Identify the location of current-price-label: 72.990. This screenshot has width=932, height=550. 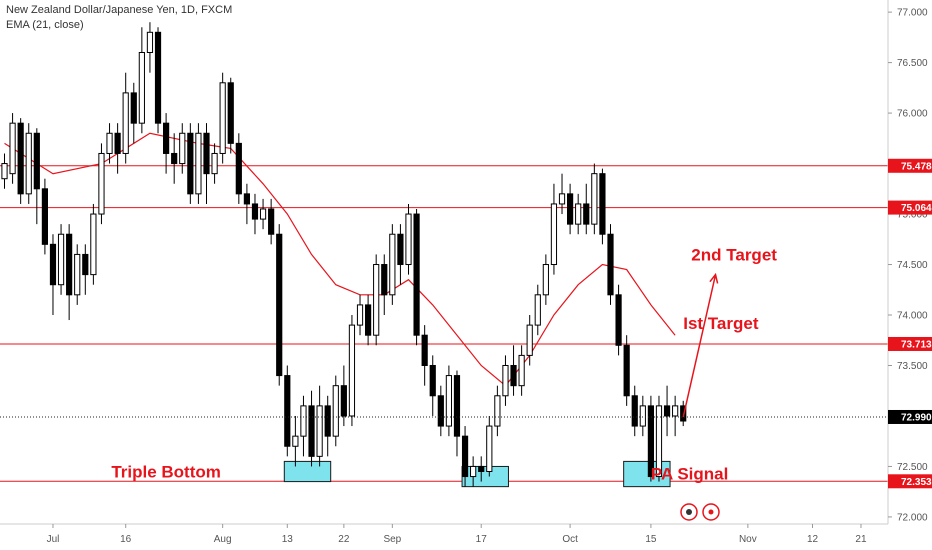
(916, 417).